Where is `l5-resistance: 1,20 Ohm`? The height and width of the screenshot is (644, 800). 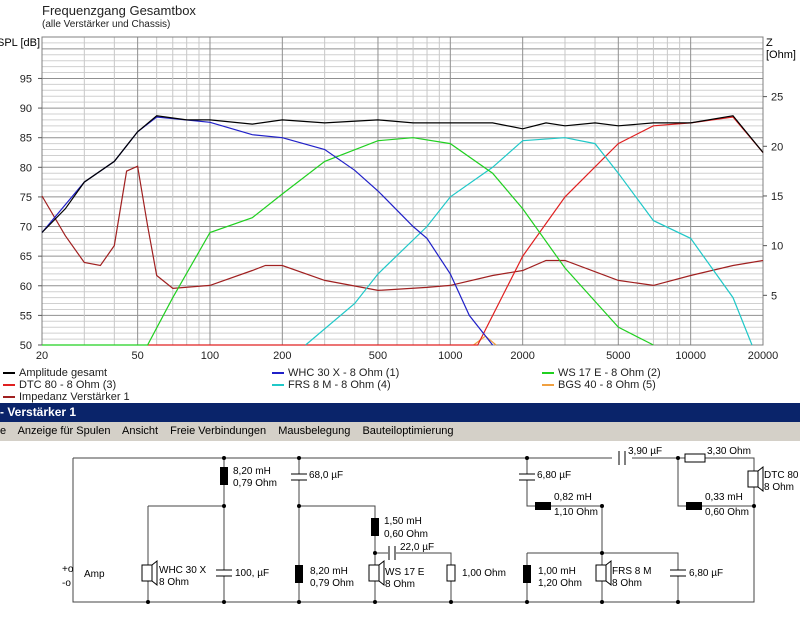 l5-resistance: 1,20 Ohm is located at coordinates (560, 583).